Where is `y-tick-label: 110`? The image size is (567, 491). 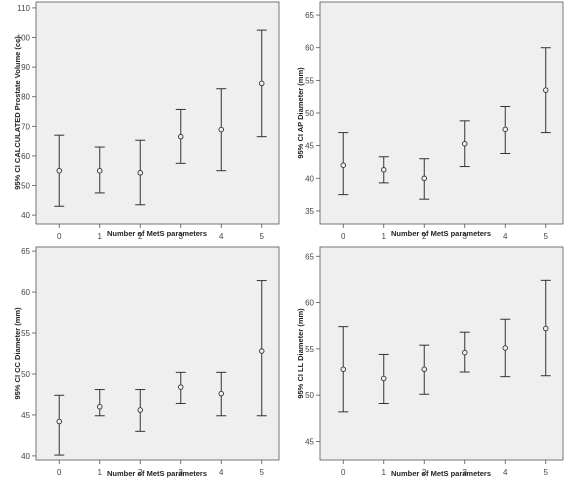
y-tick-label: 110 is located at coordinates (23, 8).